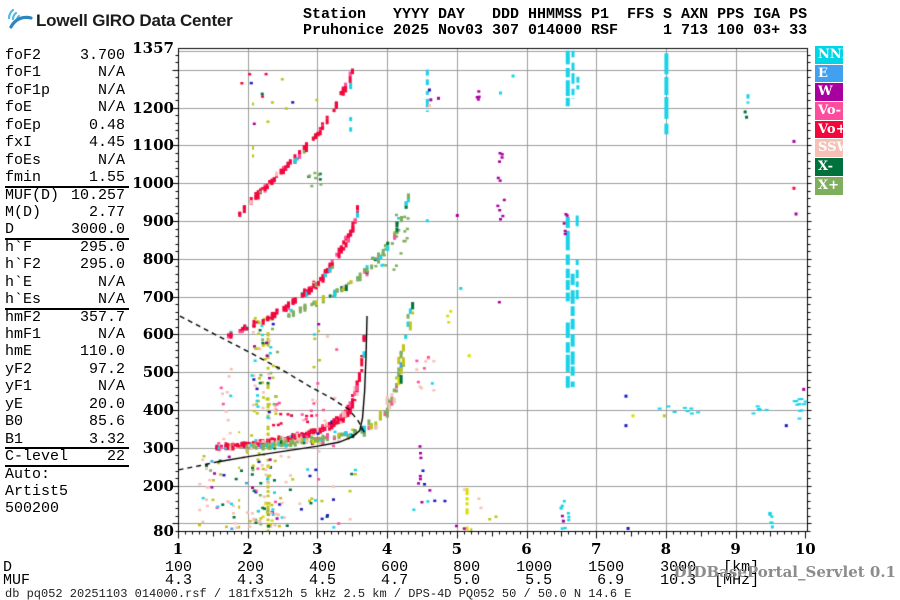  I want to click on echo-direction-legend: NNE E W Vo- Vo+ SSW X- X+, so click(833, 121).